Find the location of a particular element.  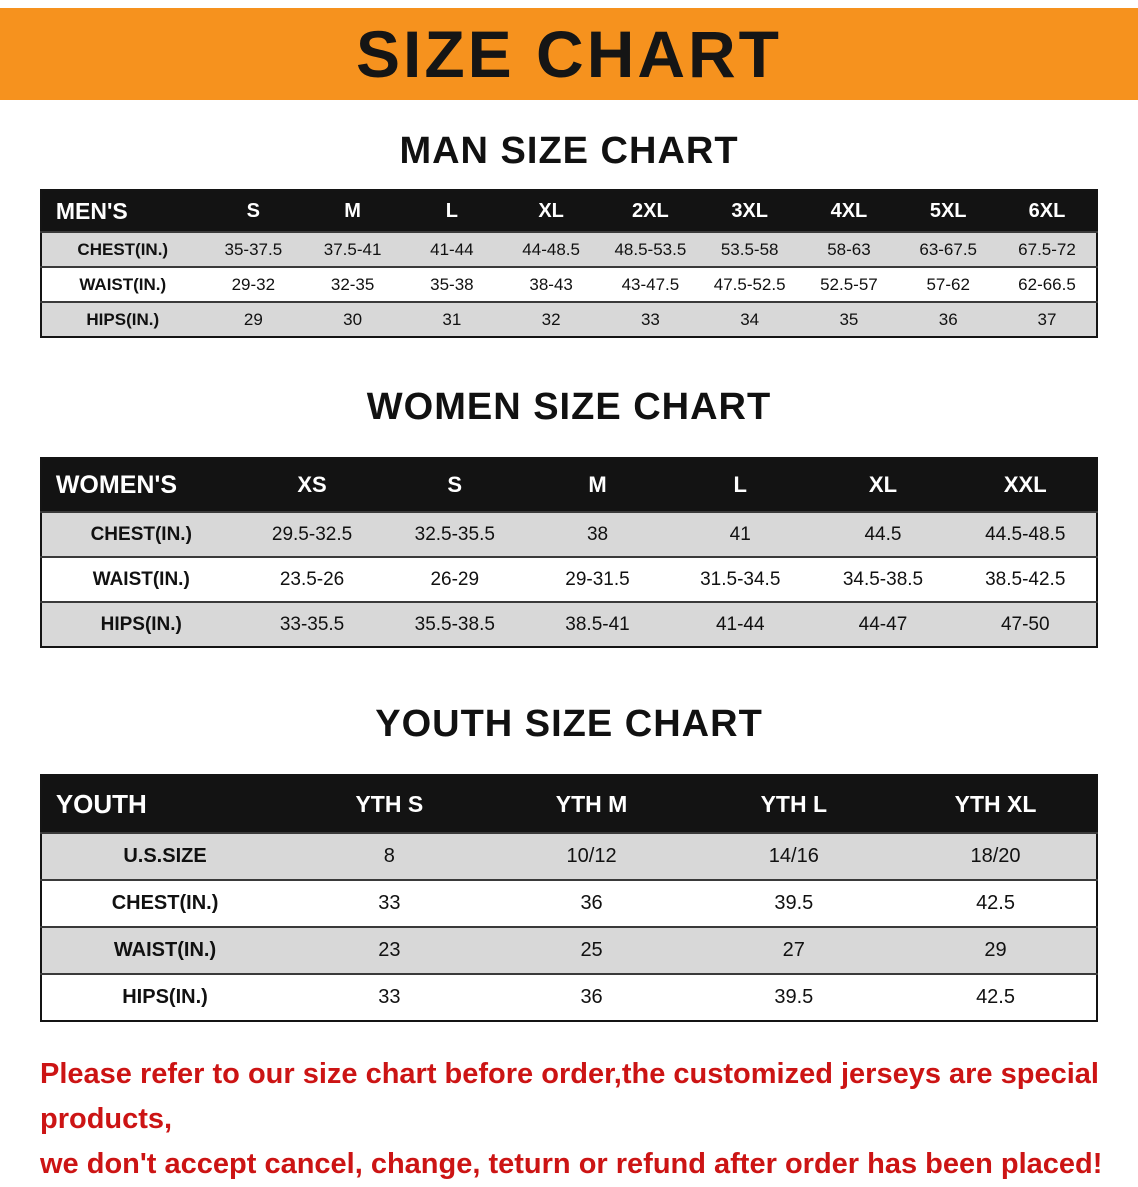

size-value: 53.5-58 is located at coordinates (749, 249).